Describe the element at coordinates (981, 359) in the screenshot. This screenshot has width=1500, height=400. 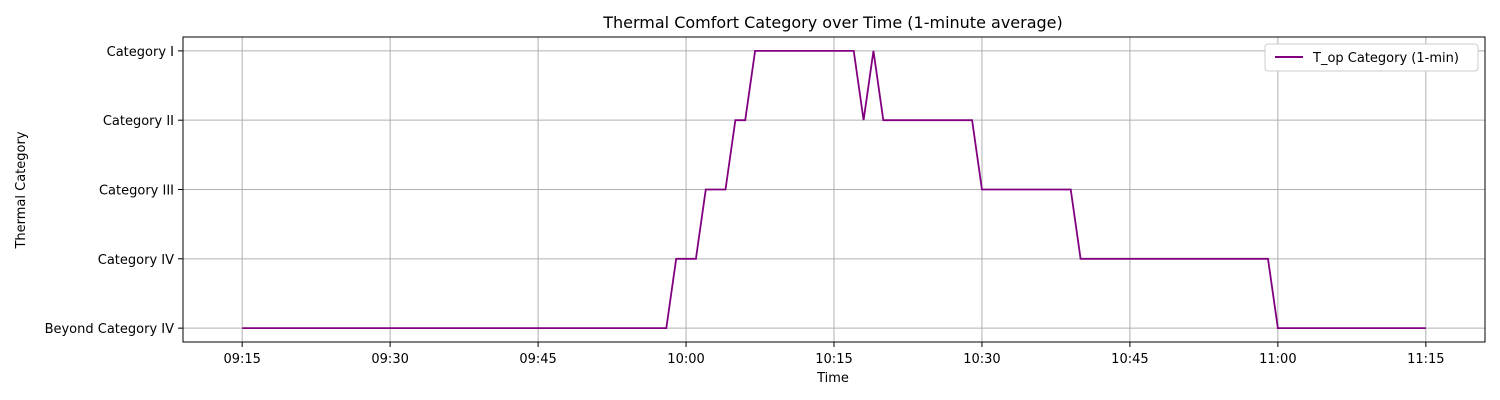
I see `x-tick-label: 10:30` at that location.